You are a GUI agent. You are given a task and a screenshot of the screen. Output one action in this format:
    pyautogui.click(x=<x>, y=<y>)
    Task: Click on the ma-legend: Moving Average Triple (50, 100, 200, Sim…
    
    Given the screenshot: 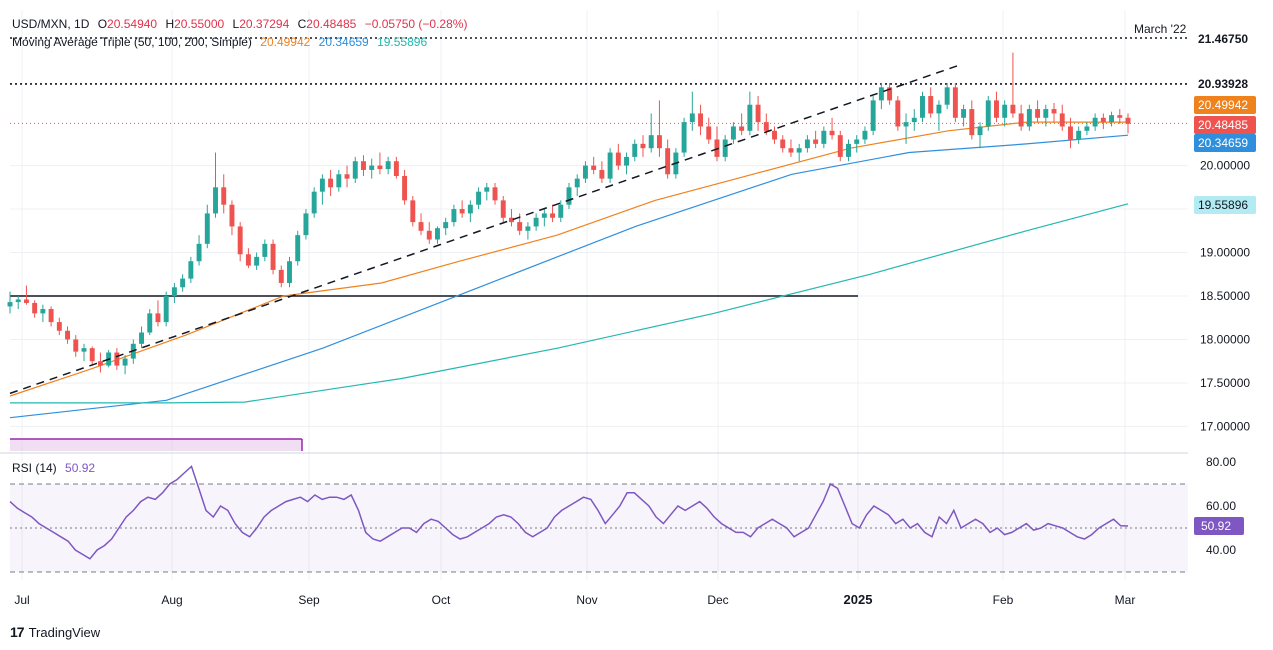 What is the action you would take?
    pyautogui.click(x=219, y=42)
    